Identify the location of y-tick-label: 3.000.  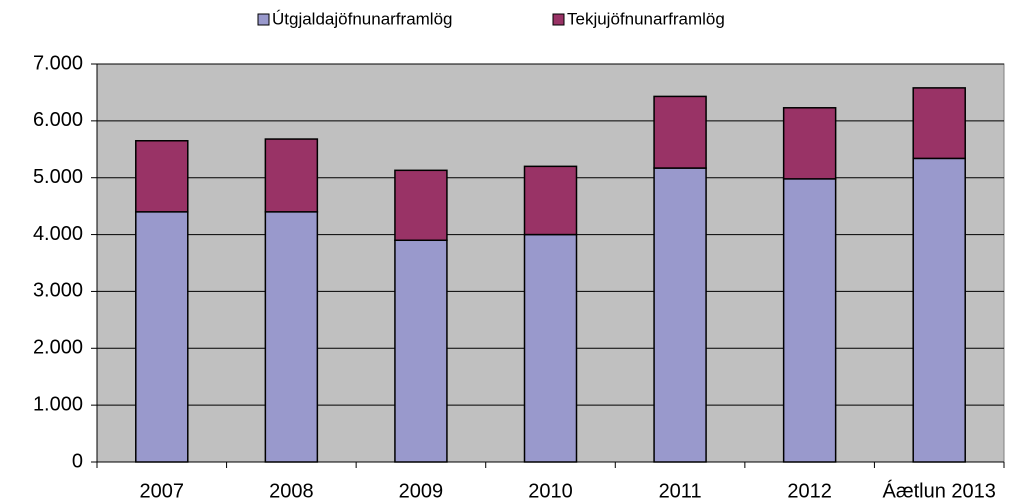
(58, 291).